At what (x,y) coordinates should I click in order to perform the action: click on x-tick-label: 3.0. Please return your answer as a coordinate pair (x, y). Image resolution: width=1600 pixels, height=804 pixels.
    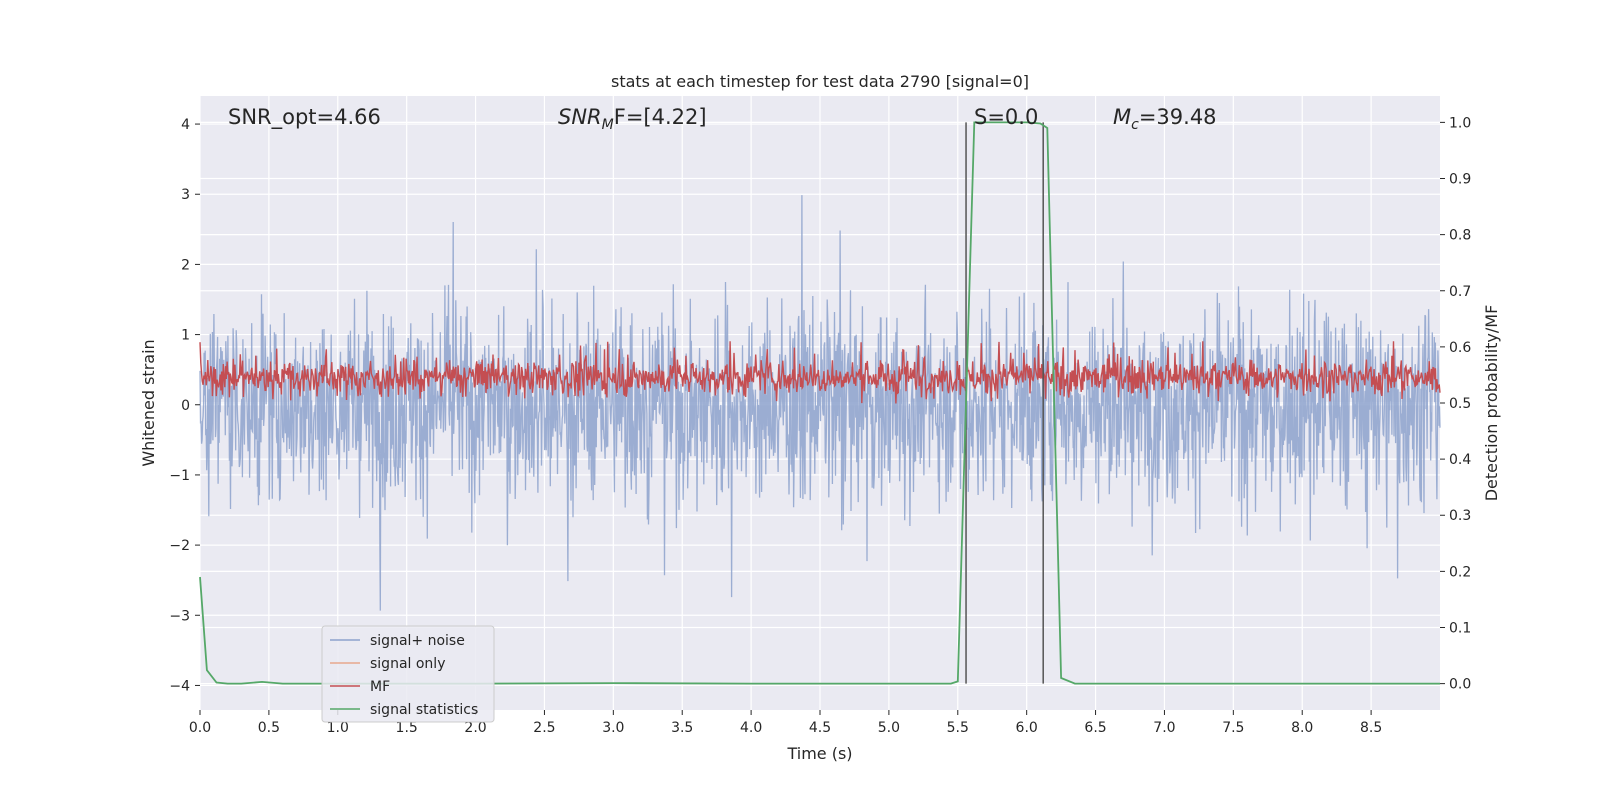
    Looking at the image, I should click on (613, 728).